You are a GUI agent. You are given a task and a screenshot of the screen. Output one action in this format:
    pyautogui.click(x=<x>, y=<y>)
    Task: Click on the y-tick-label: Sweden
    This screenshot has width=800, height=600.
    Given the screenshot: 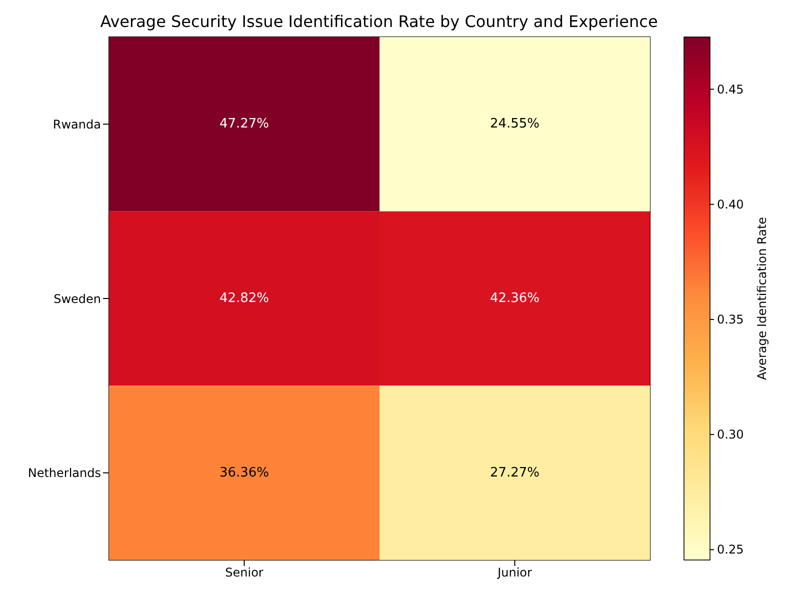 What is the action you would take?
    pyautogui.click(x=77, y=299)
    